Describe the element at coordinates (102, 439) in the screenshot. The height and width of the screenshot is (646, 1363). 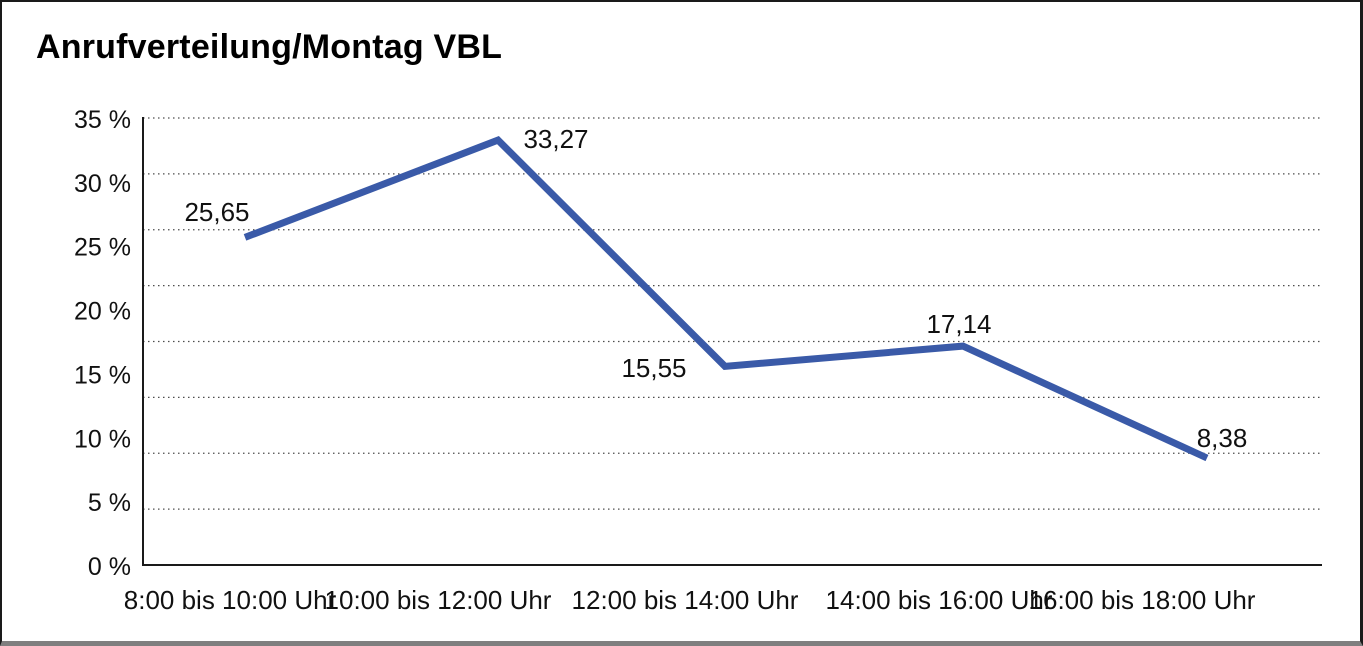
I see `y-tick-label: 10 %` at that location.